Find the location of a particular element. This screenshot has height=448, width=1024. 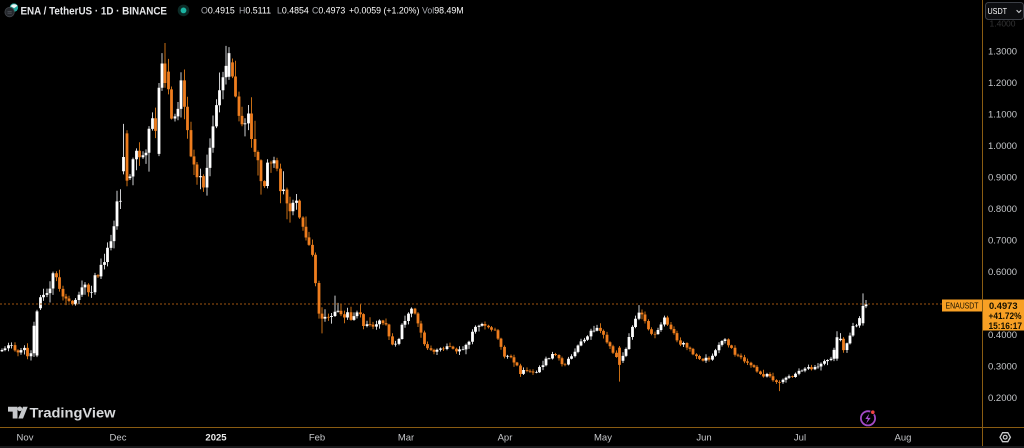

svg-text: 1.2000 is located at coordinates (1002, 83).